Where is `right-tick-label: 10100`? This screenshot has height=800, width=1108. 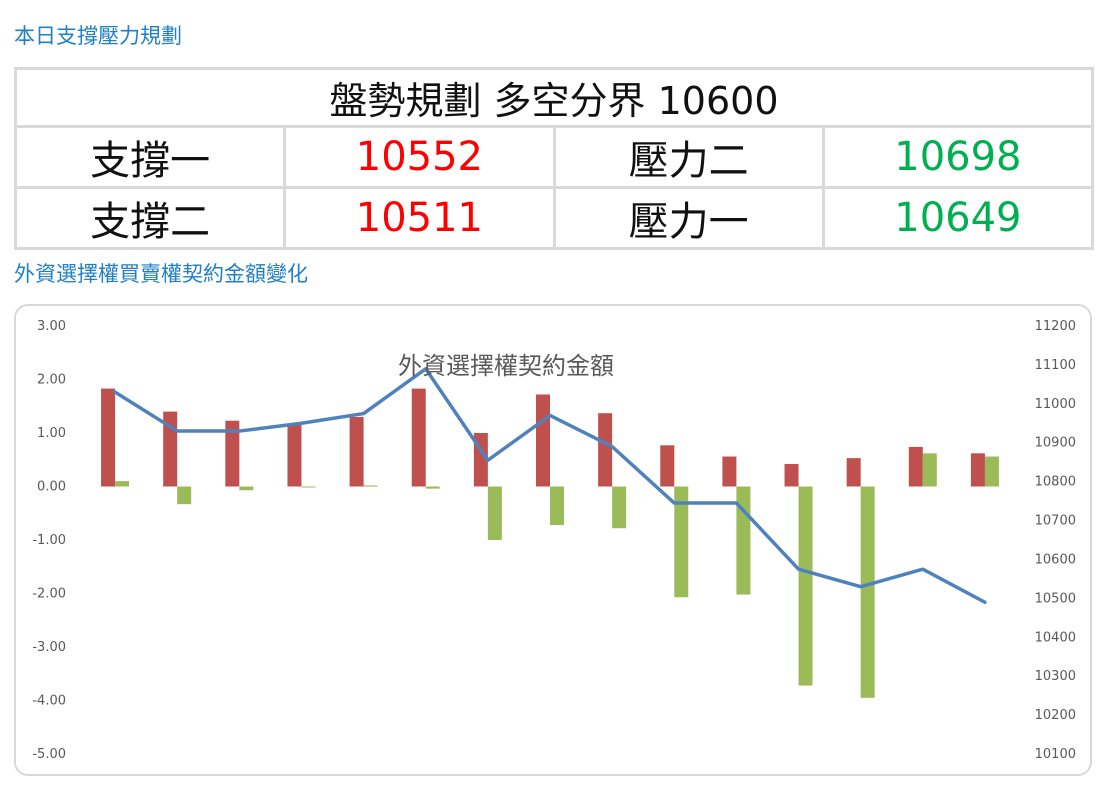
right-tick-label: 10100 is located at coordinates (1055, 754).